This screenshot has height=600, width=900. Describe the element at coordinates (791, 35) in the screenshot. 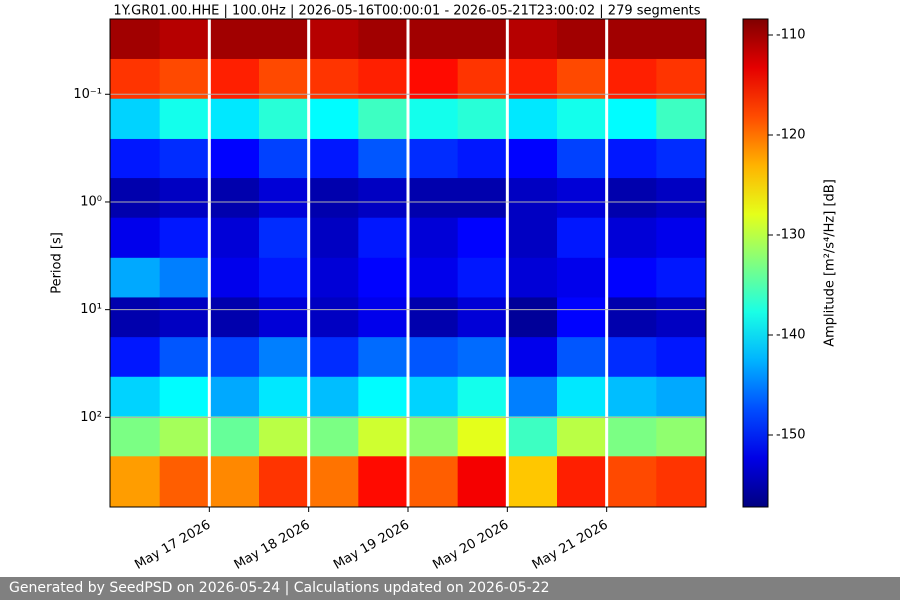

I see `colorbar-tick-label: -110` at that location.